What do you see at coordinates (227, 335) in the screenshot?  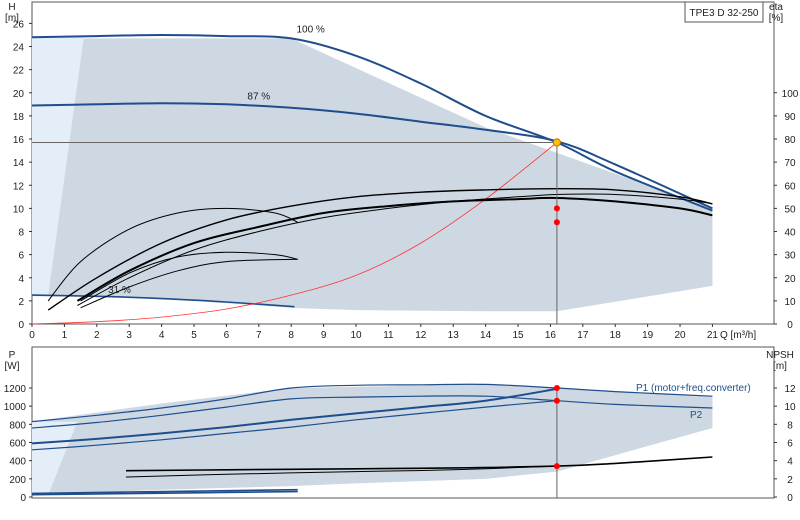 I see `x-tick-label: 6` at bounding box center [227, 335].